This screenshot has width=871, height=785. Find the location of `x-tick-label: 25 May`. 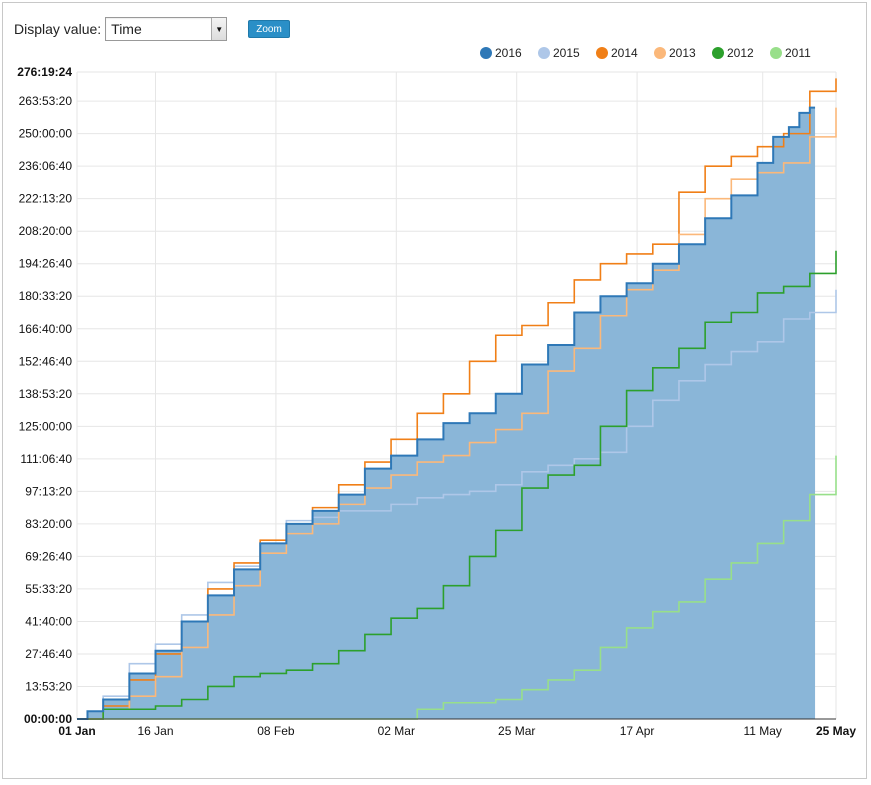

x-tick-label: 25 May is located at coordinates (836, 731).